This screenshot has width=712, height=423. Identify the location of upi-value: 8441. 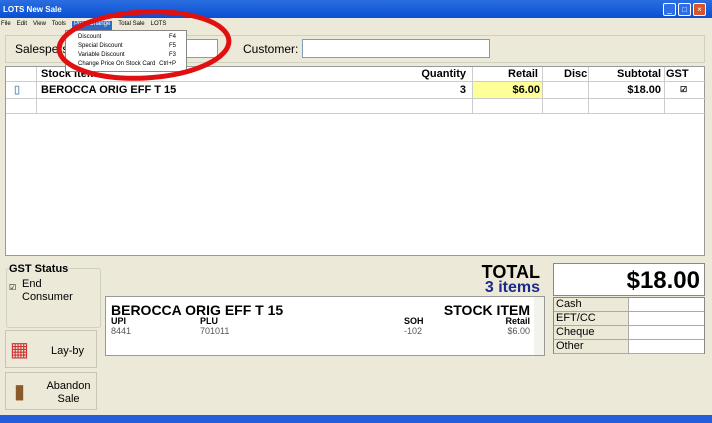
(121, 331).